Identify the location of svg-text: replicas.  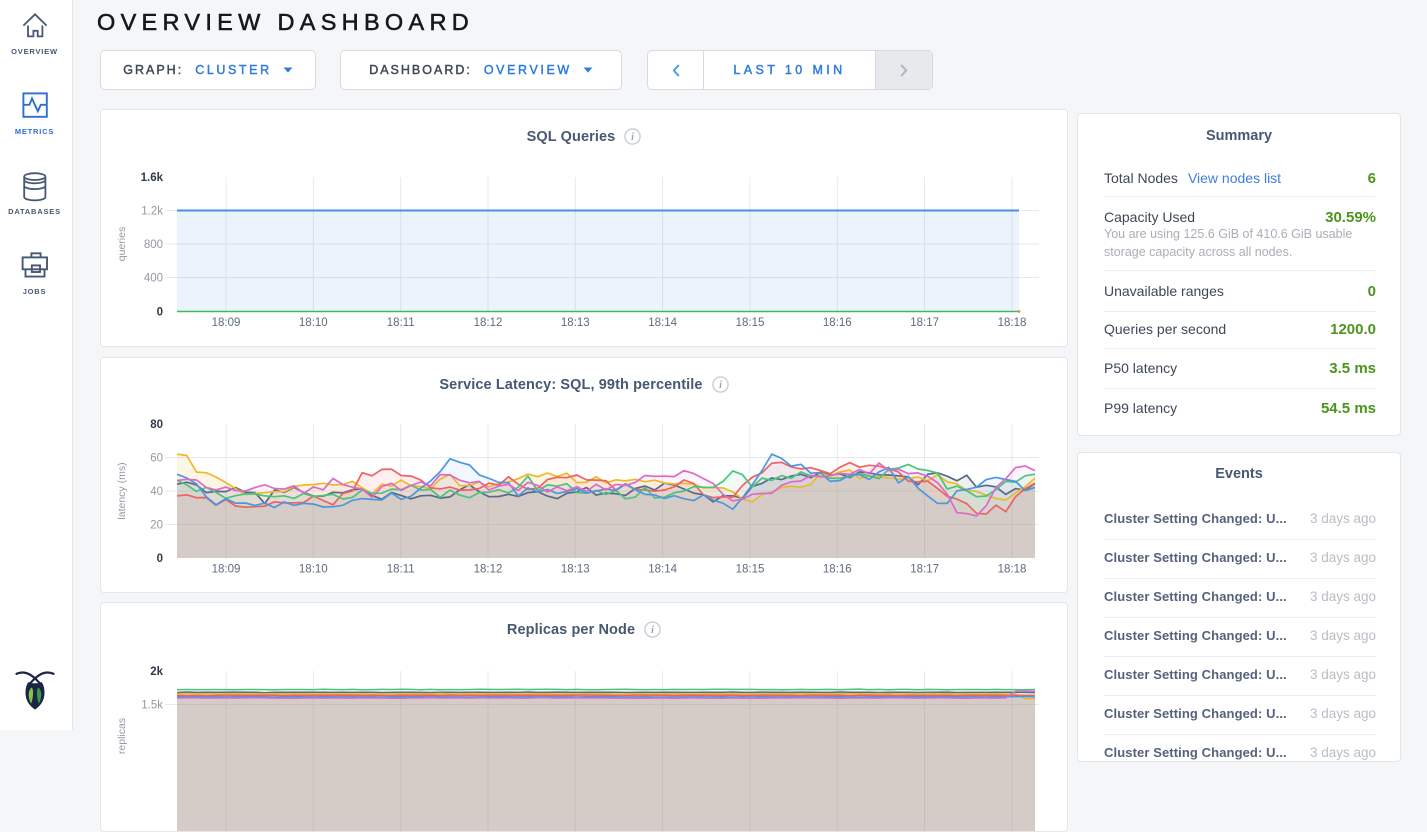
(122, 736).